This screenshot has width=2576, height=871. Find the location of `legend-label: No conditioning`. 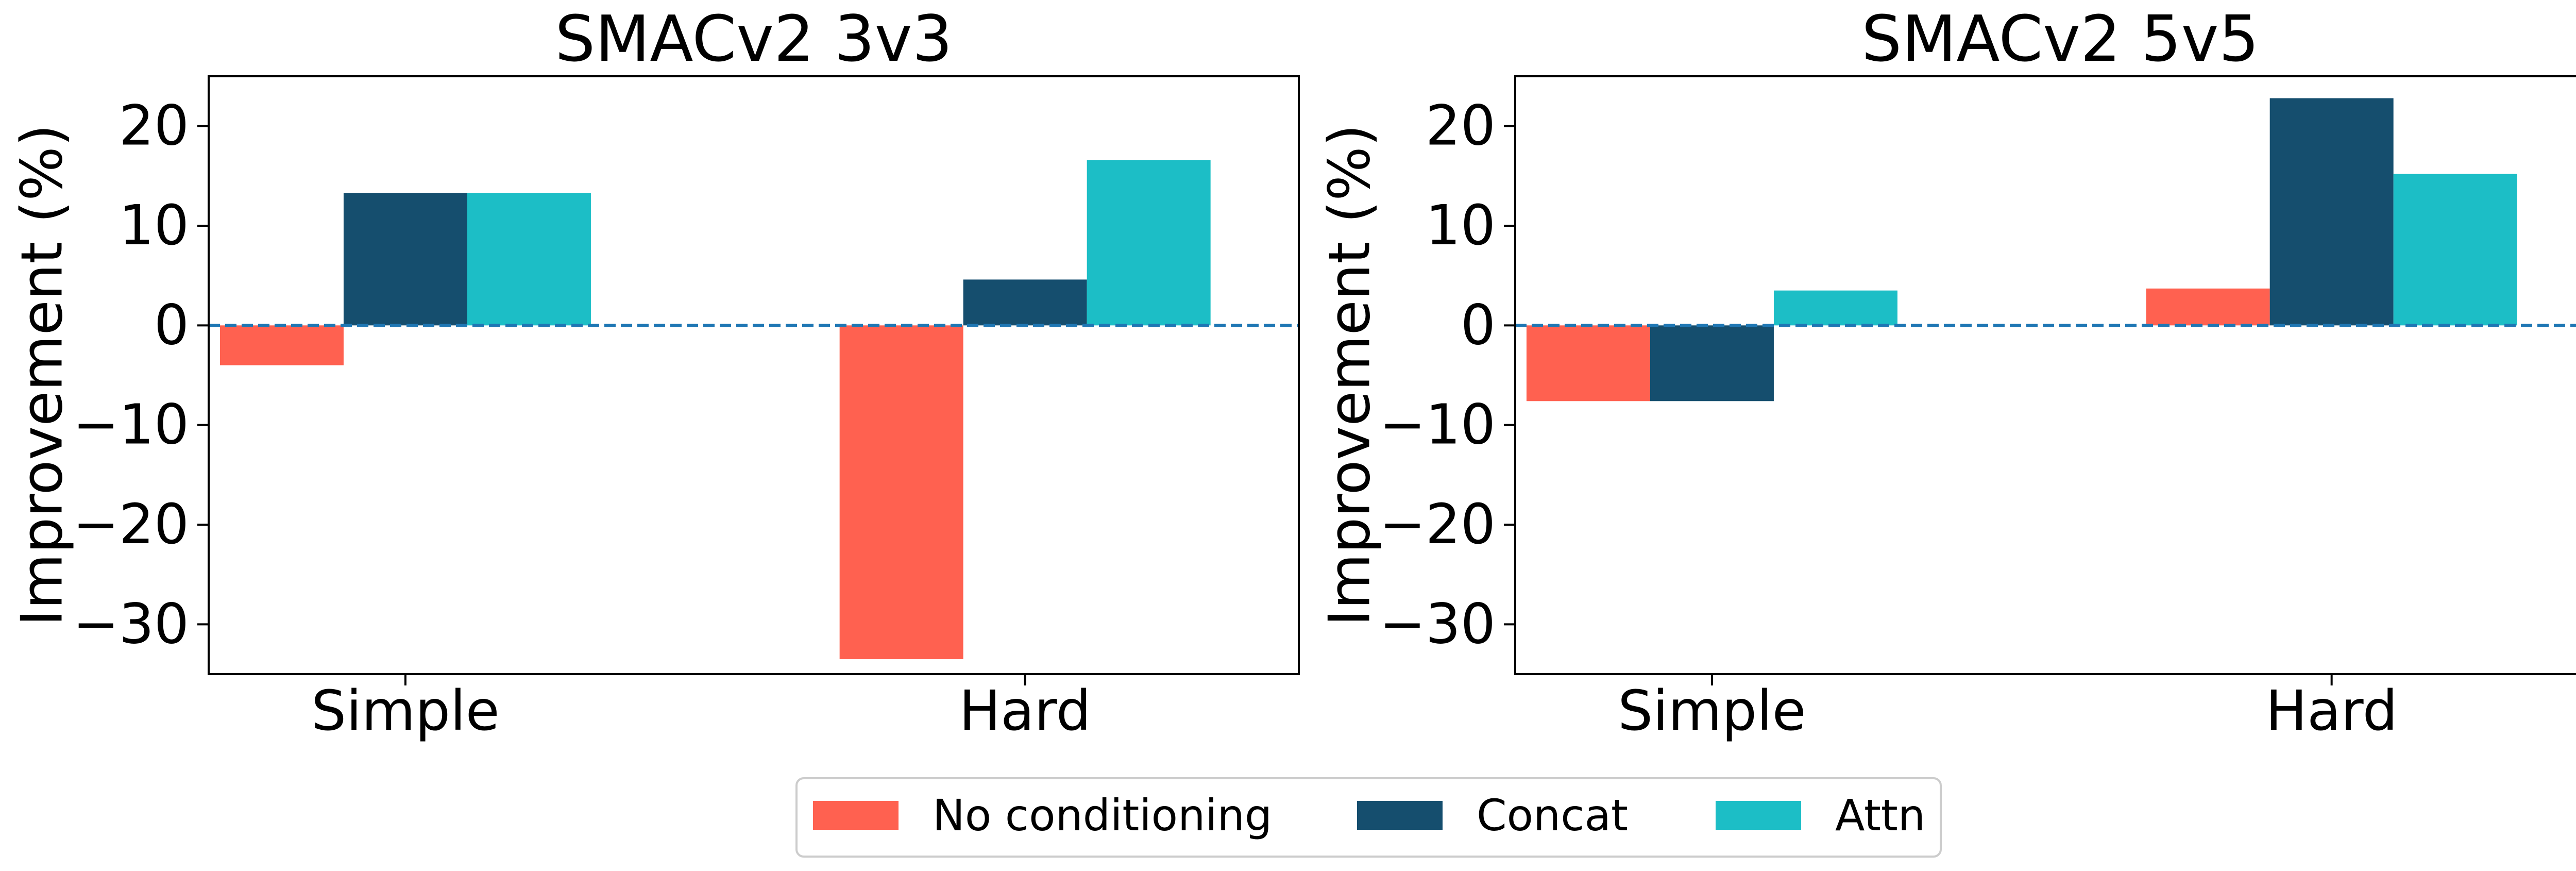

legend-label: No conditioning is located at coordinates (1102, 815).